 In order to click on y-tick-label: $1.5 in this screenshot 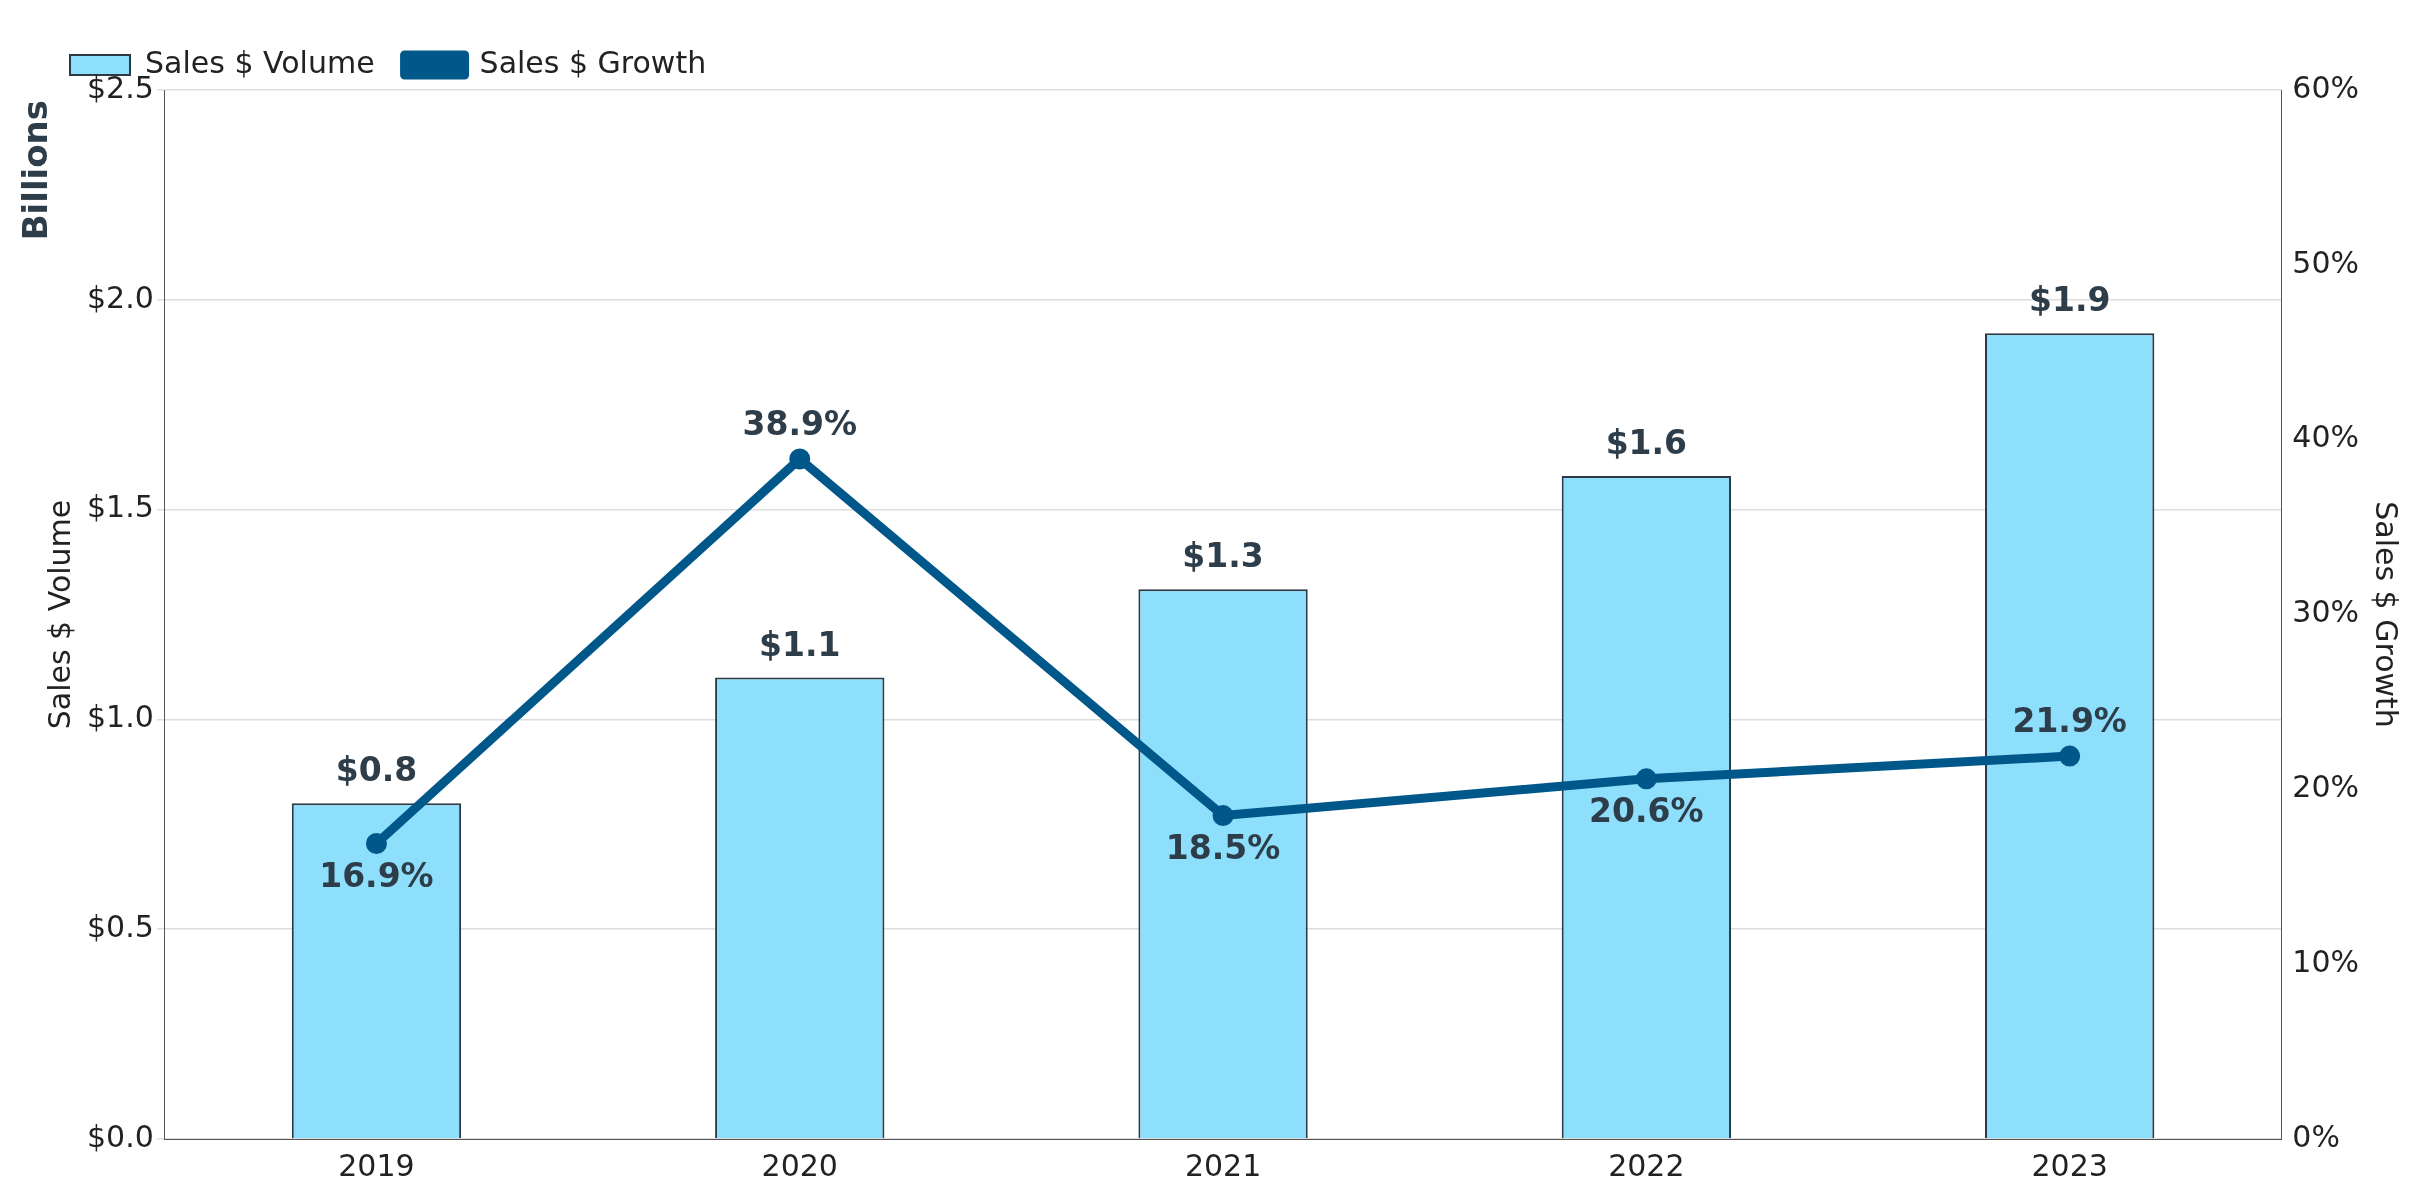, I will do `click(120, 507)`.